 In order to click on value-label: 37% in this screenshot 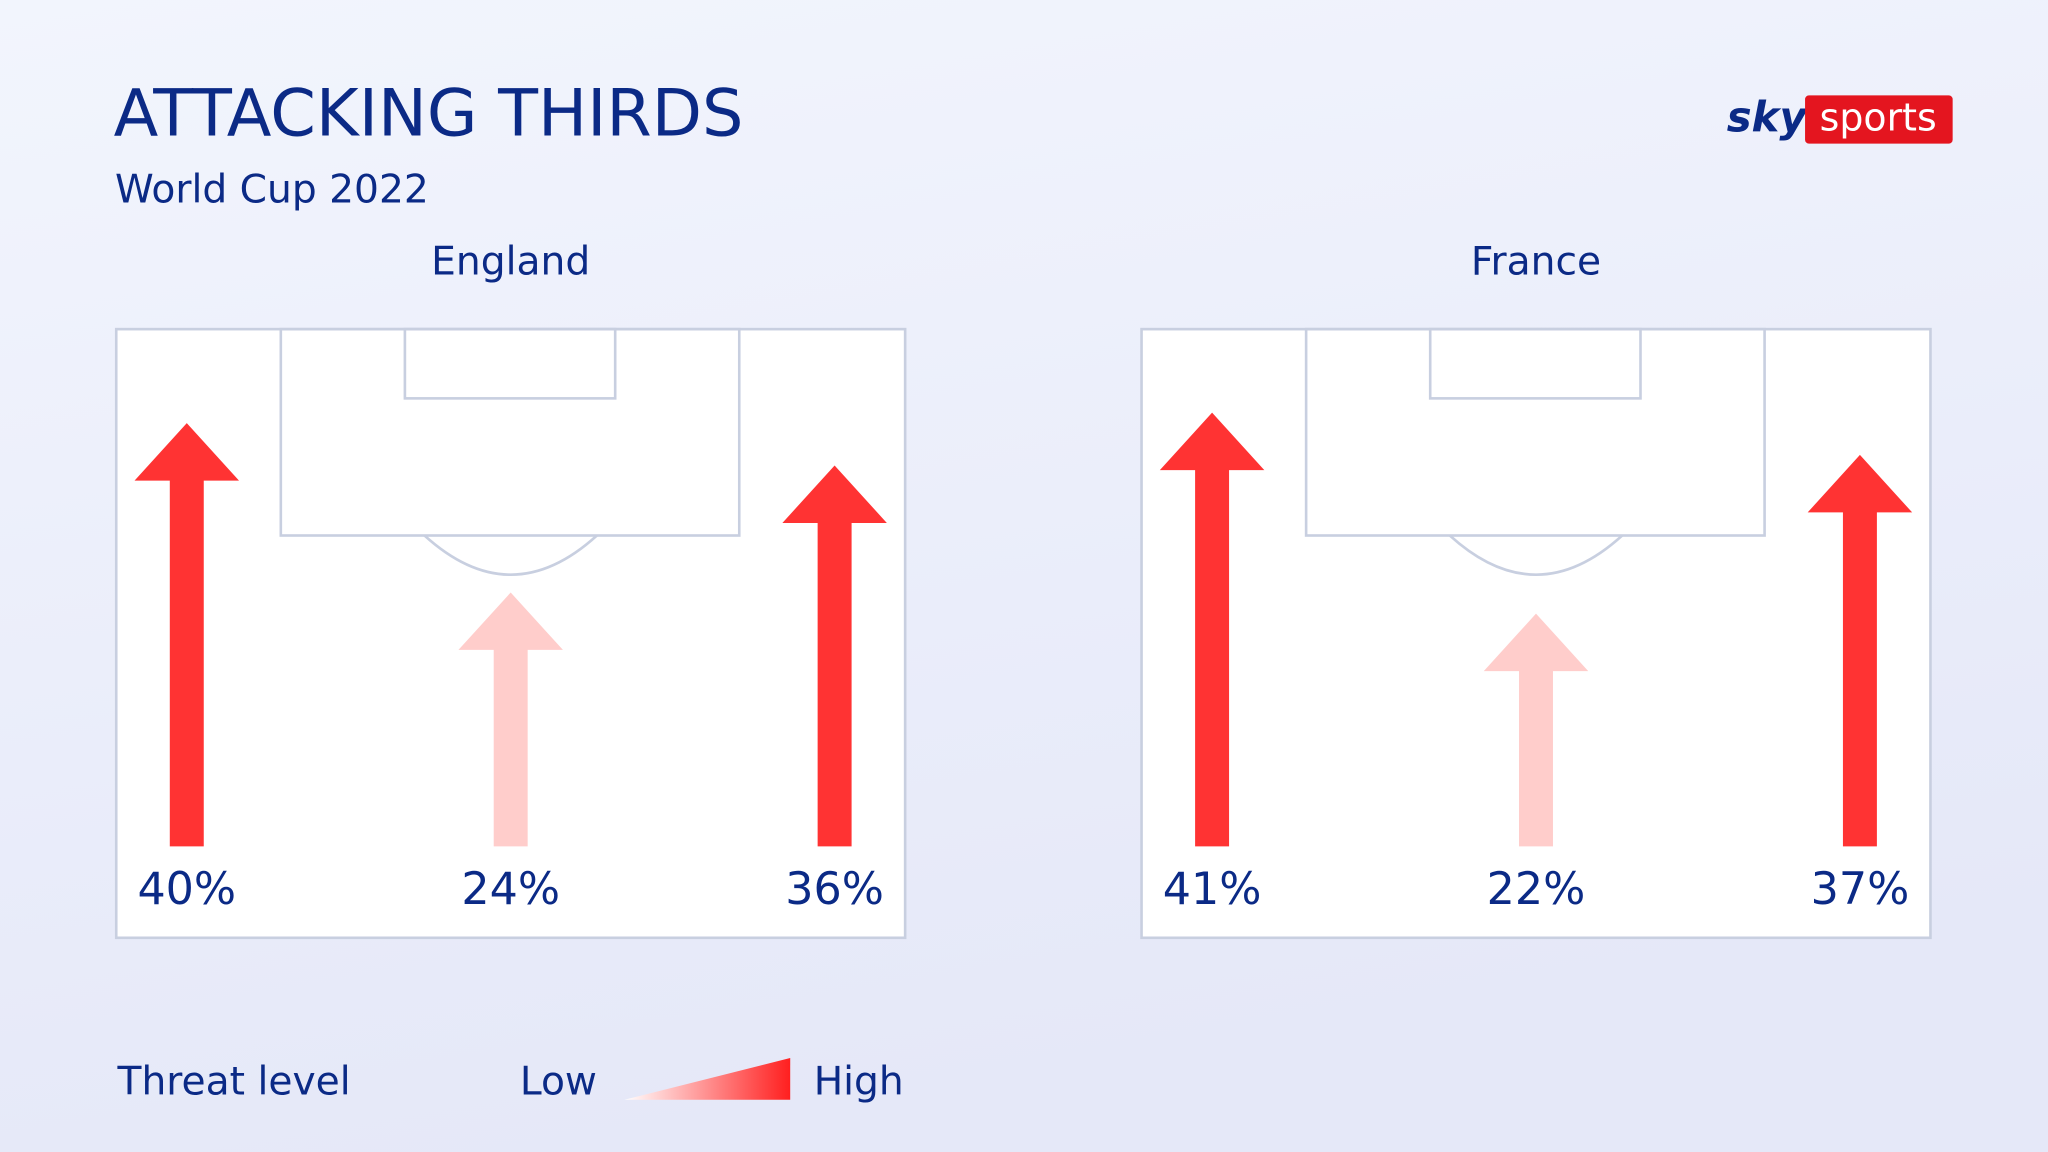, I will do `click(1860, 889)`.